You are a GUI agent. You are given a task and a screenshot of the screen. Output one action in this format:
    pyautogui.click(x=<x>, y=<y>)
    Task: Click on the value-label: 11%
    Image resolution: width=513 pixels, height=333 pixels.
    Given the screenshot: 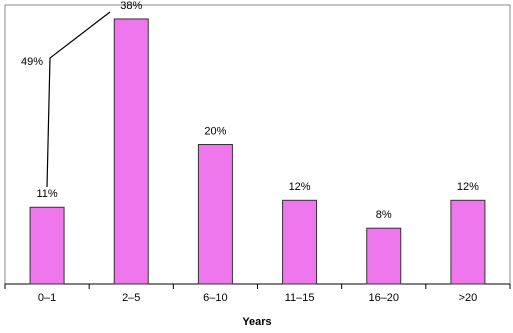 What is the action you would take?
    pyautogui.click(x=46, y=194)
    